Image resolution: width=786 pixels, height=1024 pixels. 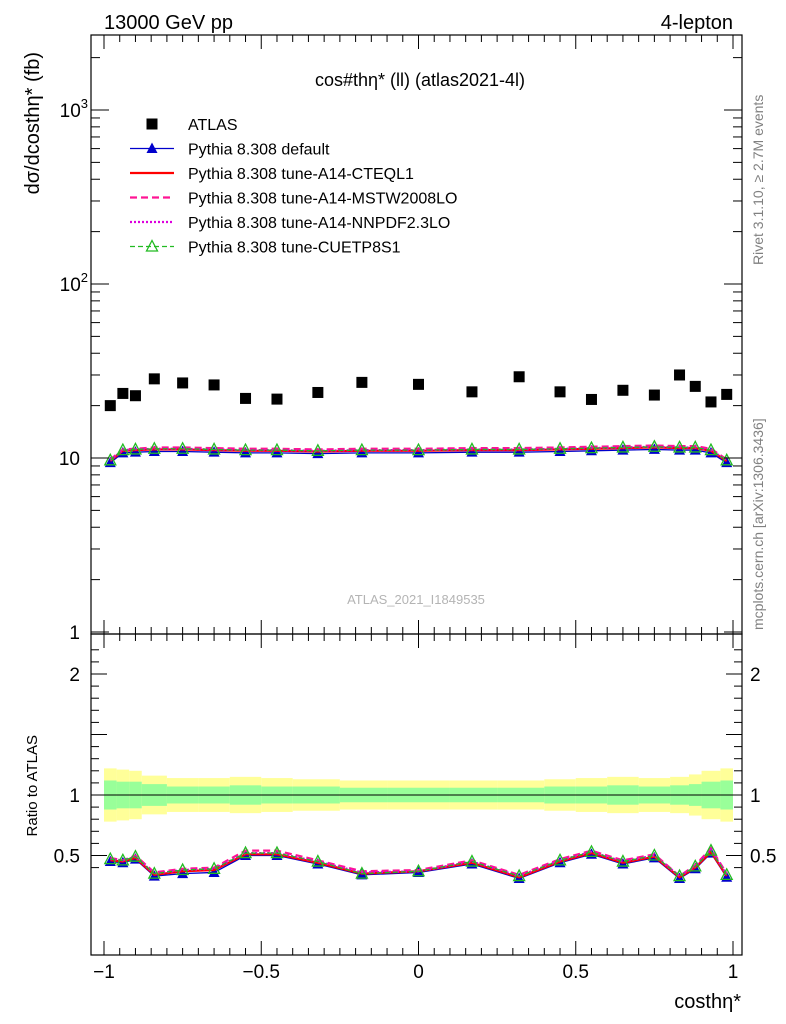 I want to click on legend-label: Pythia 8.308 tune-A14-NNPDF2.3LO, so click(x=319, y=223).